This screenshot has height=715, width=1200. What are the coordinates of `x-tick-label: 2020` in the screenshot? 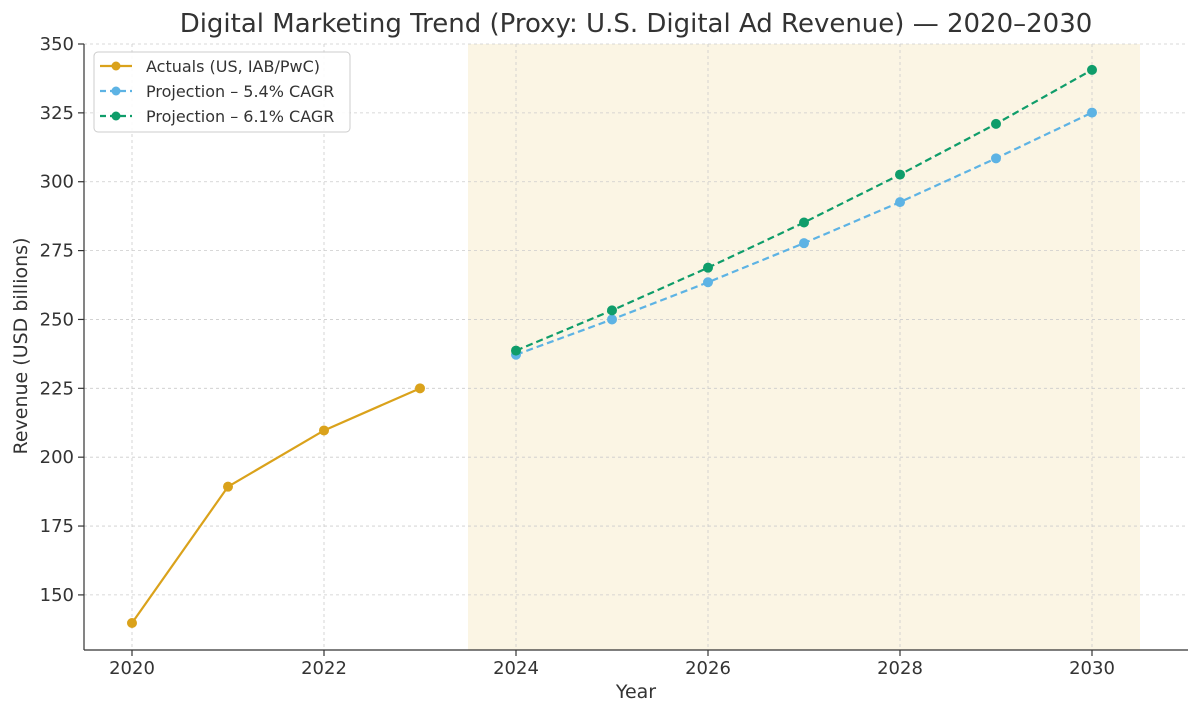 It's located at (132, 668).